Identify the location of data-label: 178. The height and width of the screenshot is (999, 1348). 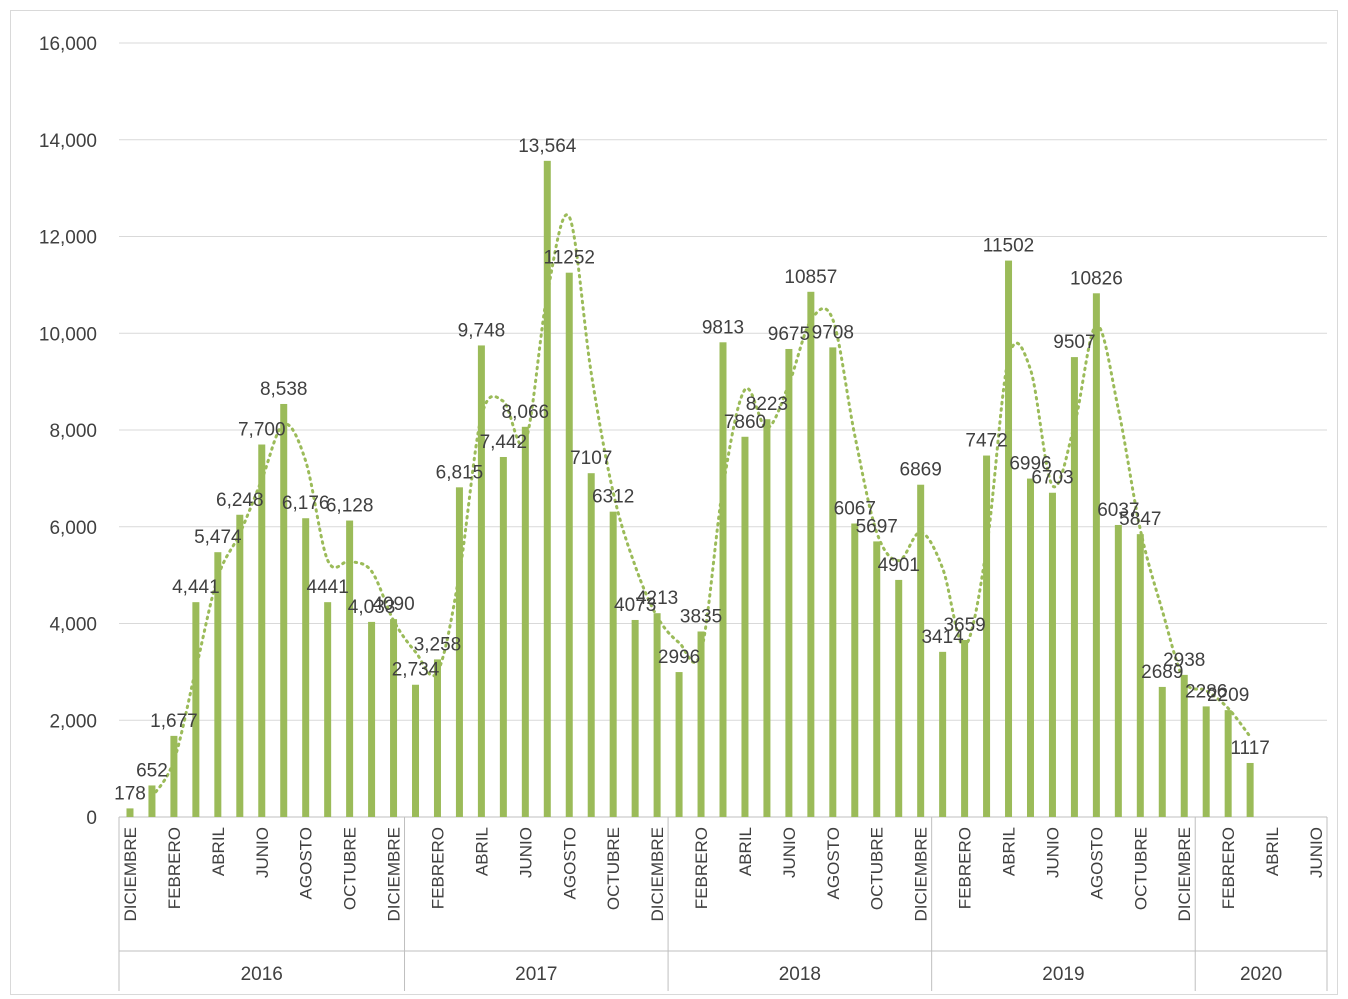
(130, 793).